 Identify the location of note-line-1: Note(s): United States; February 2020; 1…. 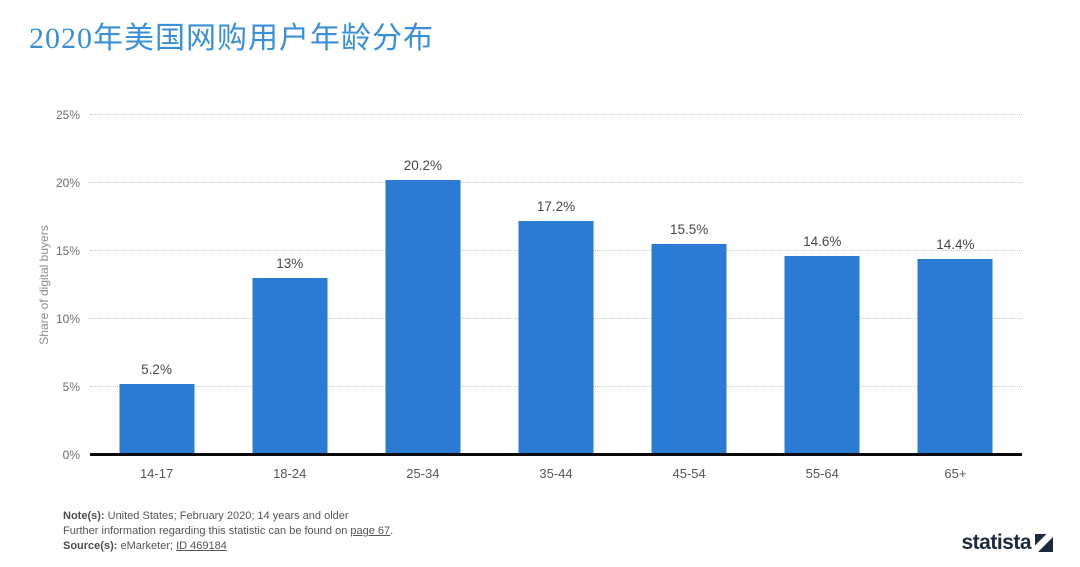
(228, 516).